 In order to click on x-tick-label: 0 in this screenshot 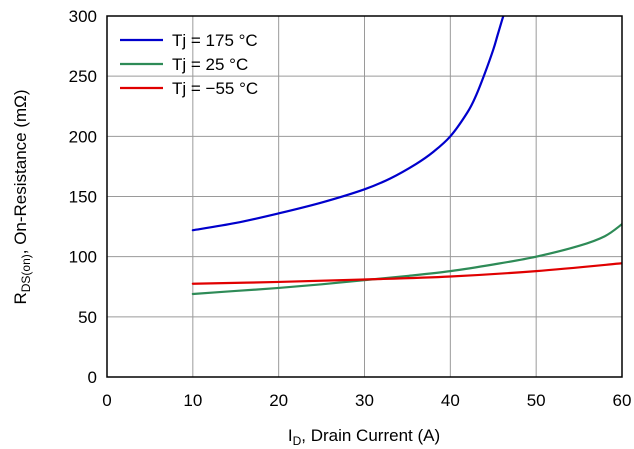, I will do `click(106, 400)`.